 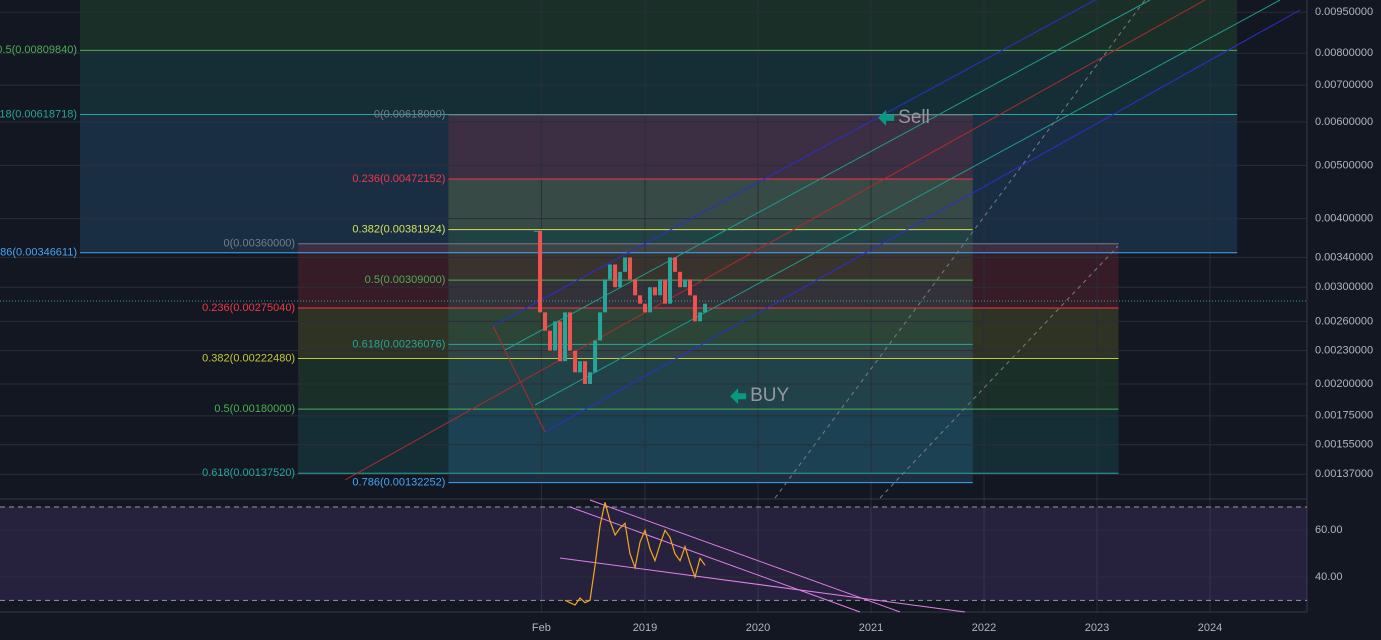 What do you see at coordinates (758, 628) in the screenshot?
I see `x-tick-label: 2020` at bounding box center [758, 628].